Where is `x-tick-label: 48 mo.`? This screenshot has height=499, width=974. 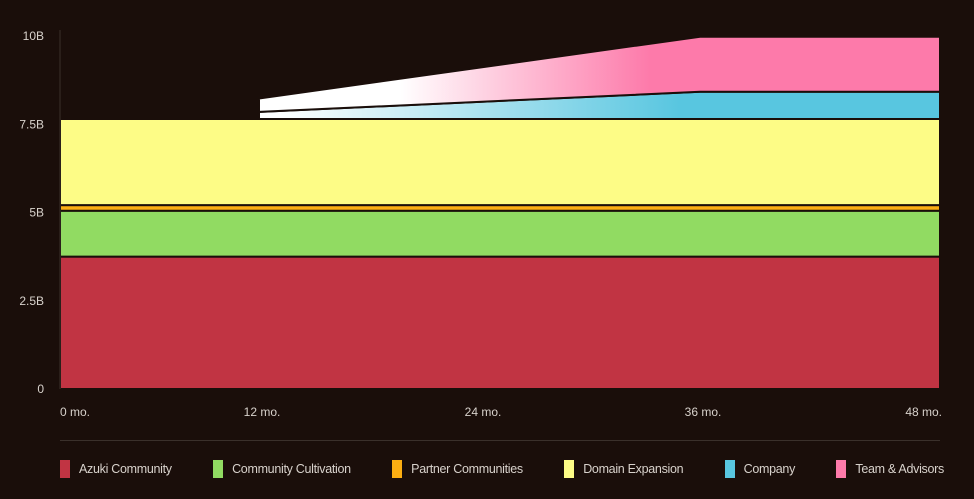 x-tick-label: 48 mo. is located at coordinates (923, 412).